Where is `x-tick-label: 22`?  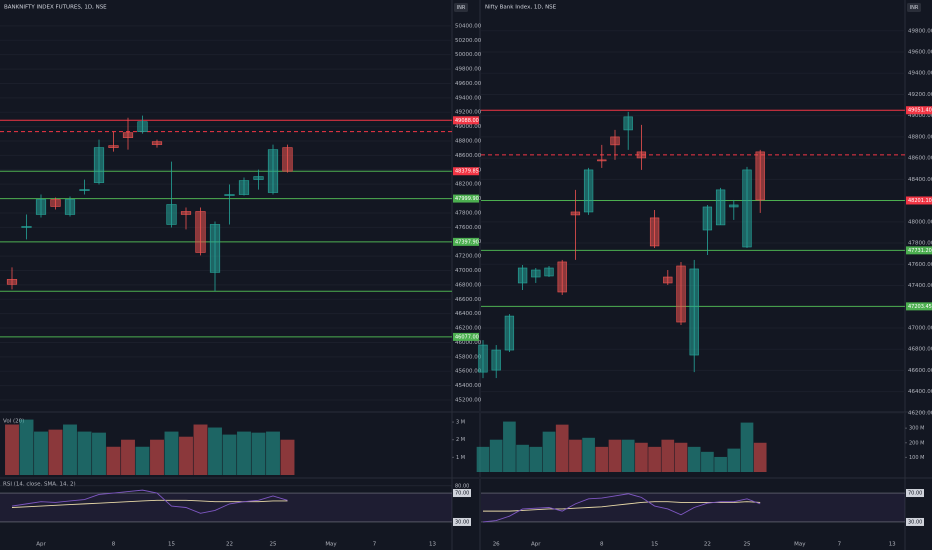 x-tick-label: 22 is located at coordinates (229, 545).